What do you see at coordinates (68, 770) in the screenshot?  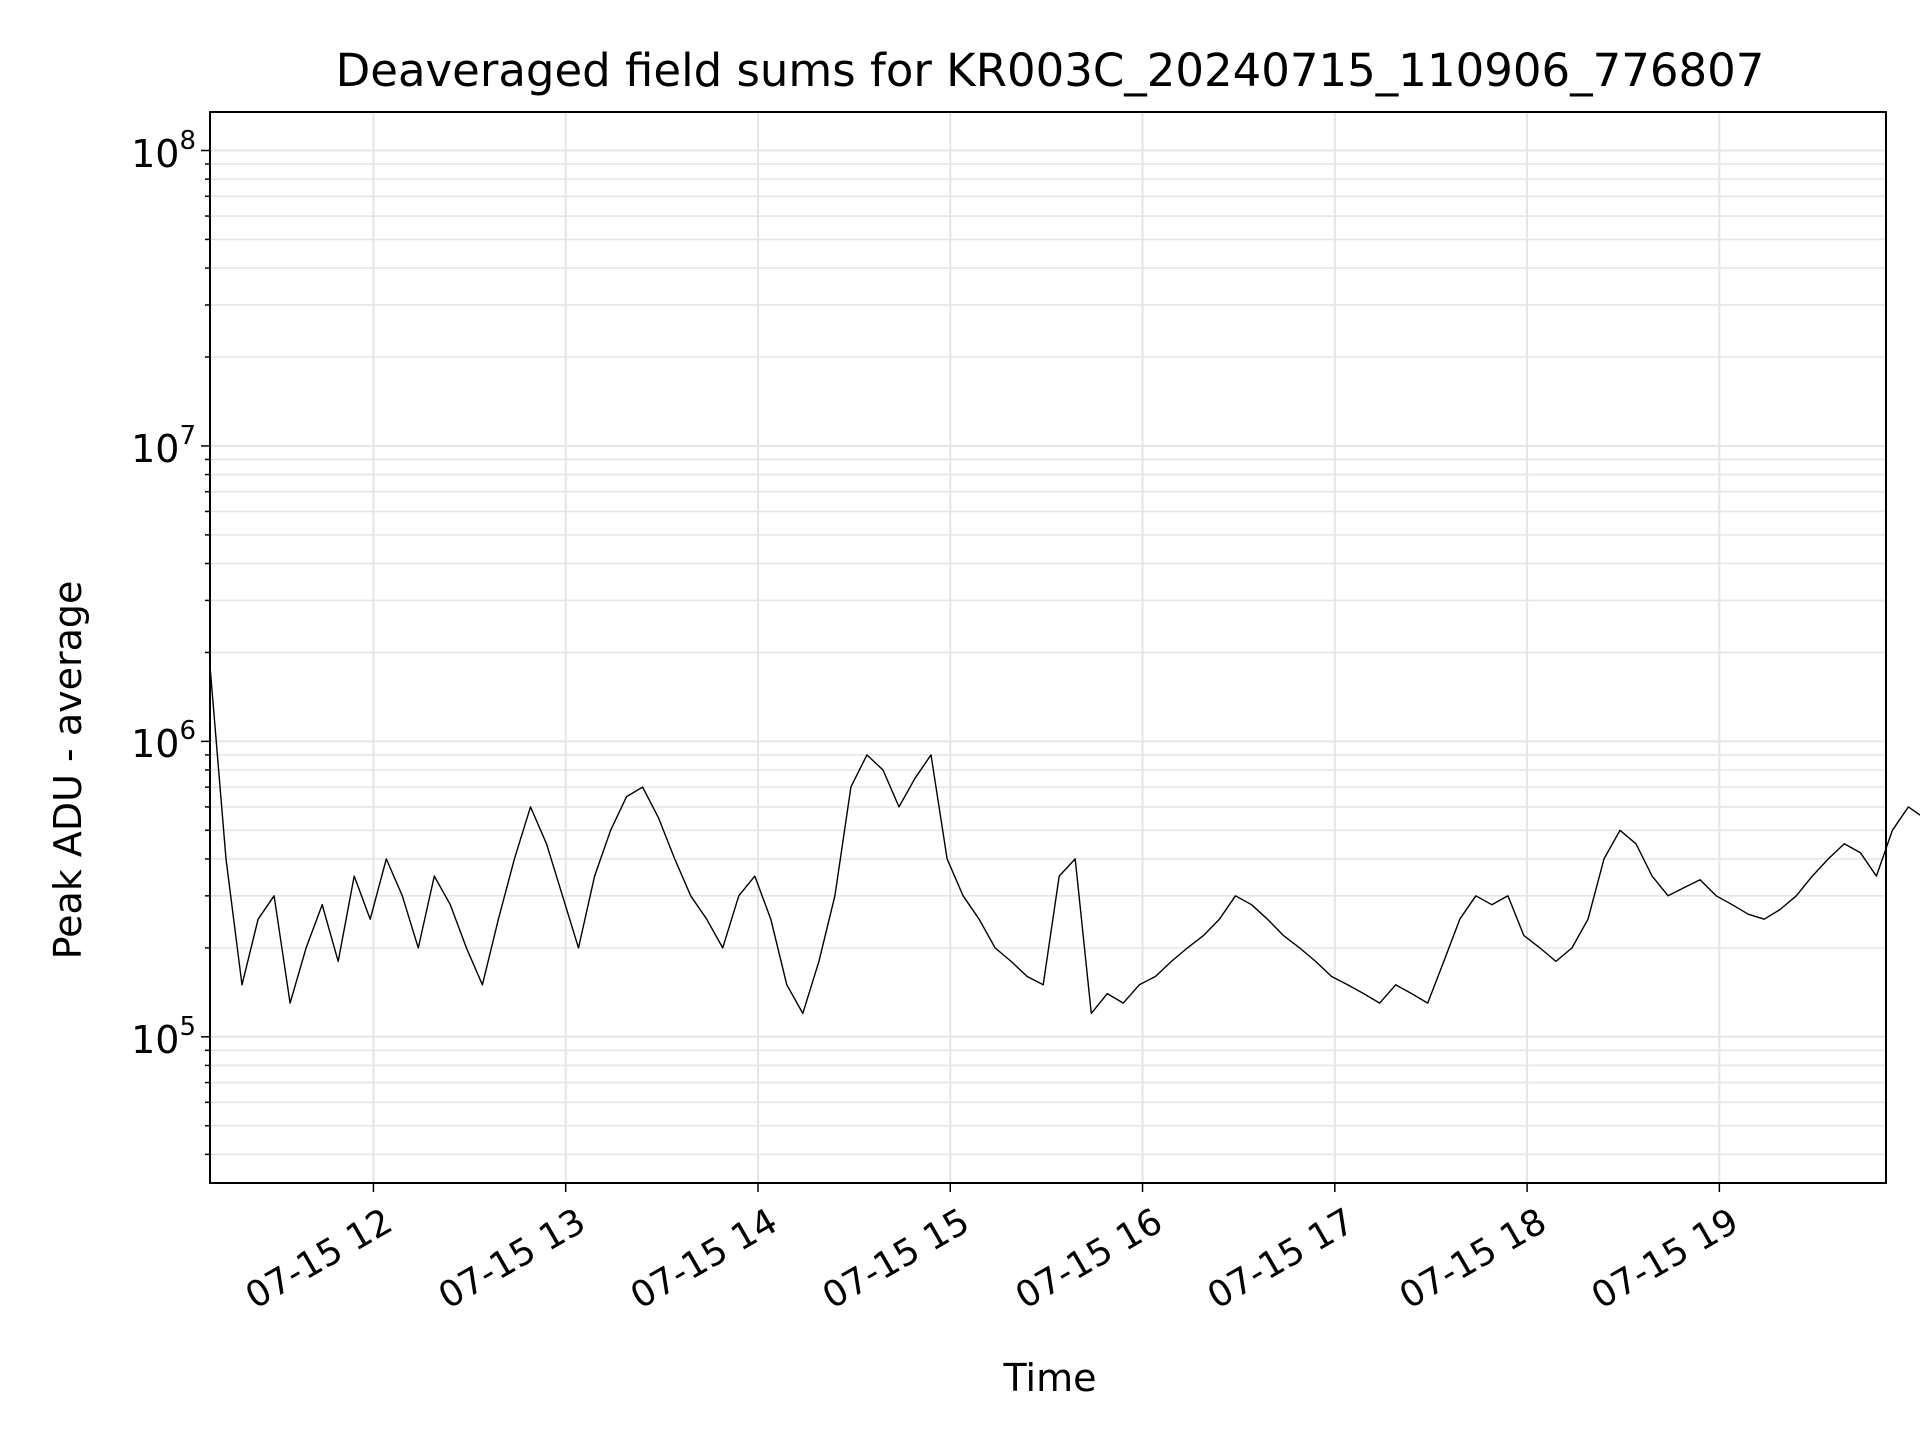 I see `y-axis-label: Peak ADU - average` at bounding box center [68, 770].